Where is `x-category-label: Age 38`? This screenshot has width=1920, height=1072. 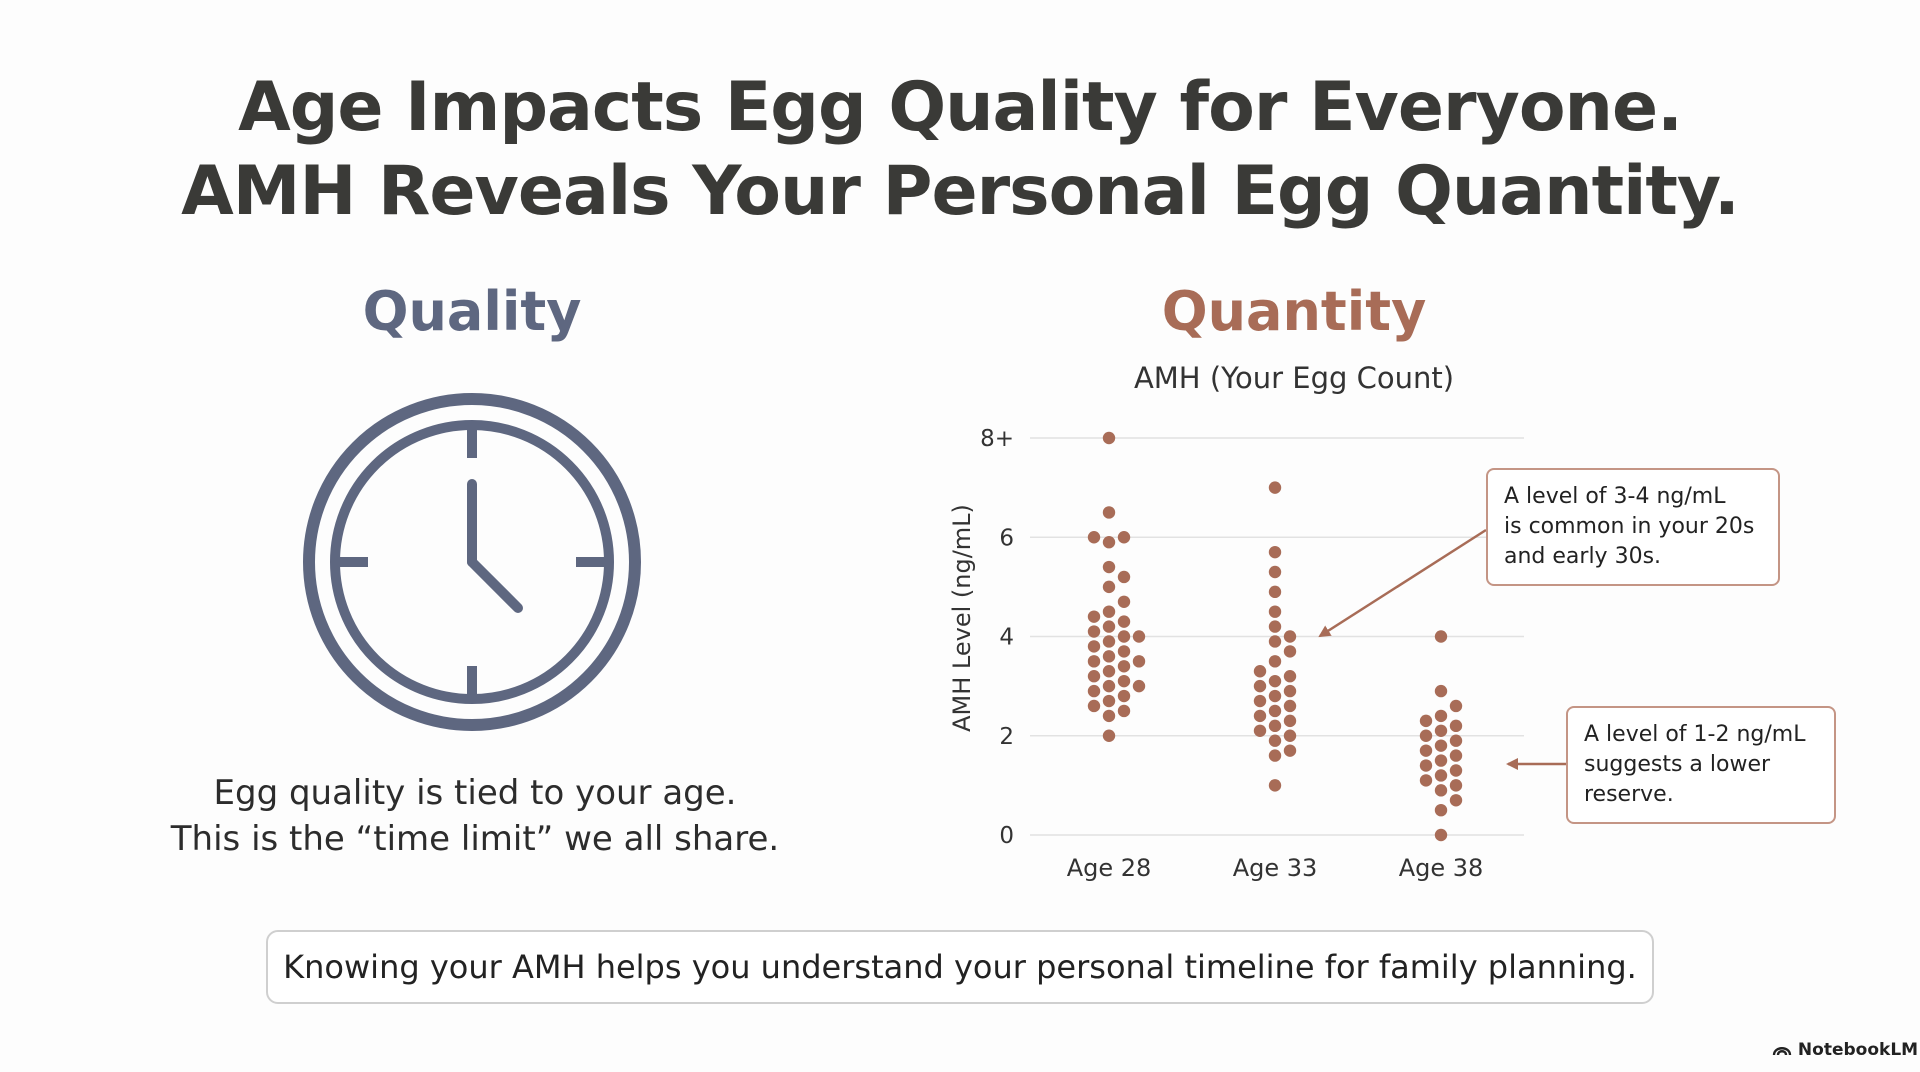
x-category-label: Age 38 is located at coordinates (1441, 868).